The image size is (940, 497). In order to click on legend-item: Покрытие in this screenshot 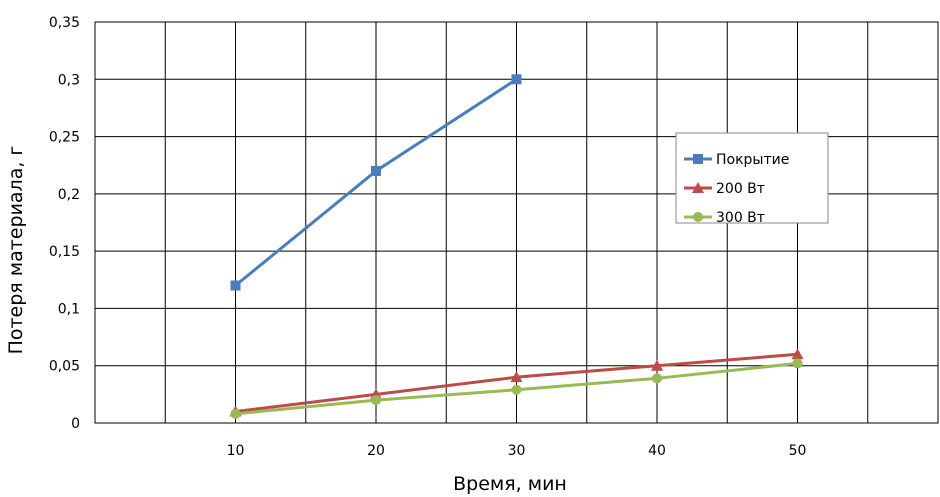, I will do `click(736, 160)`.